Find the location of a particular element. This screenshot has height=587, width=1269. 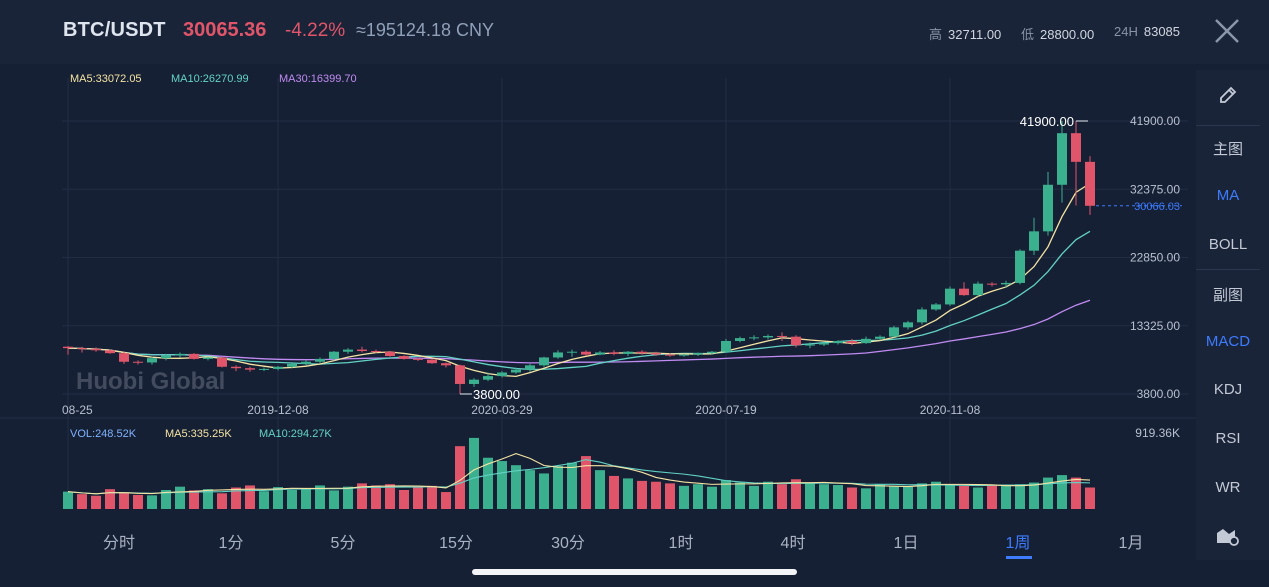

tab-timeframe-2: 5分 is located at coordinates (343, 543).